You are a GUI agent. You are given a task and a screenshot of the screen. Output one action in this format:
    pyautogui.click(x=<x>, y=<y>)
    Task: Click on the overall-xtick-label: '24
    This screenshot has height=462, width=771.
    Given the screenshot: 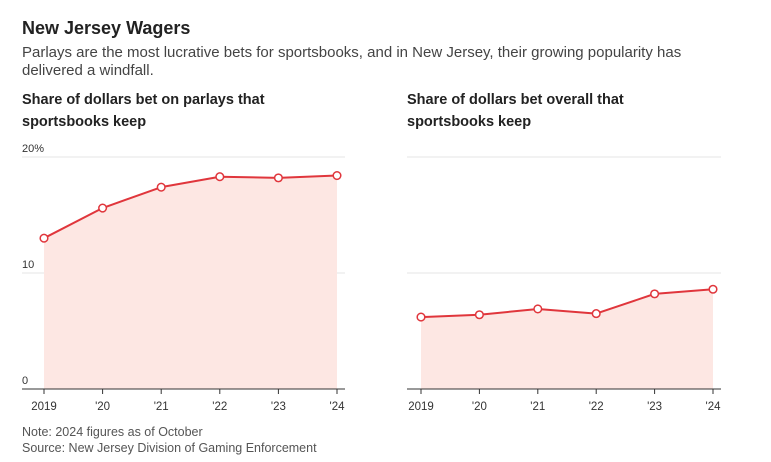 What is the action you would take?
    pyautogui.click(x=714, y=407)
    